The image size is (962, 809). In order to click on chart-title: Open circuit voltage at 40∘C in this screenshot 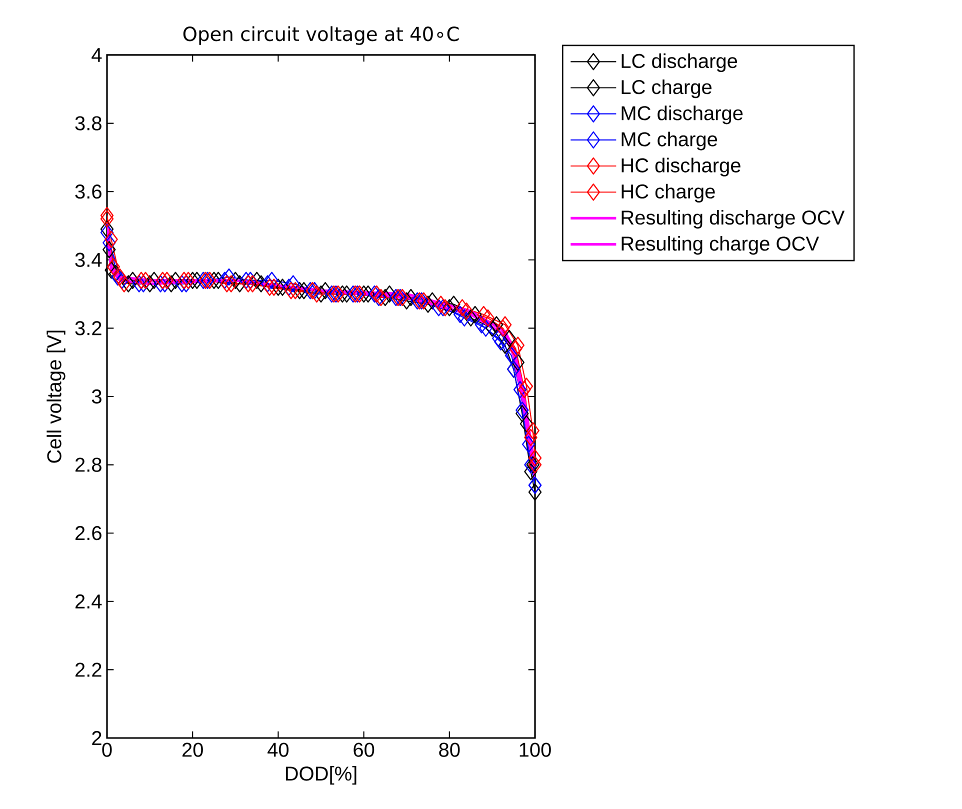, I will do `click(321, 35)`.